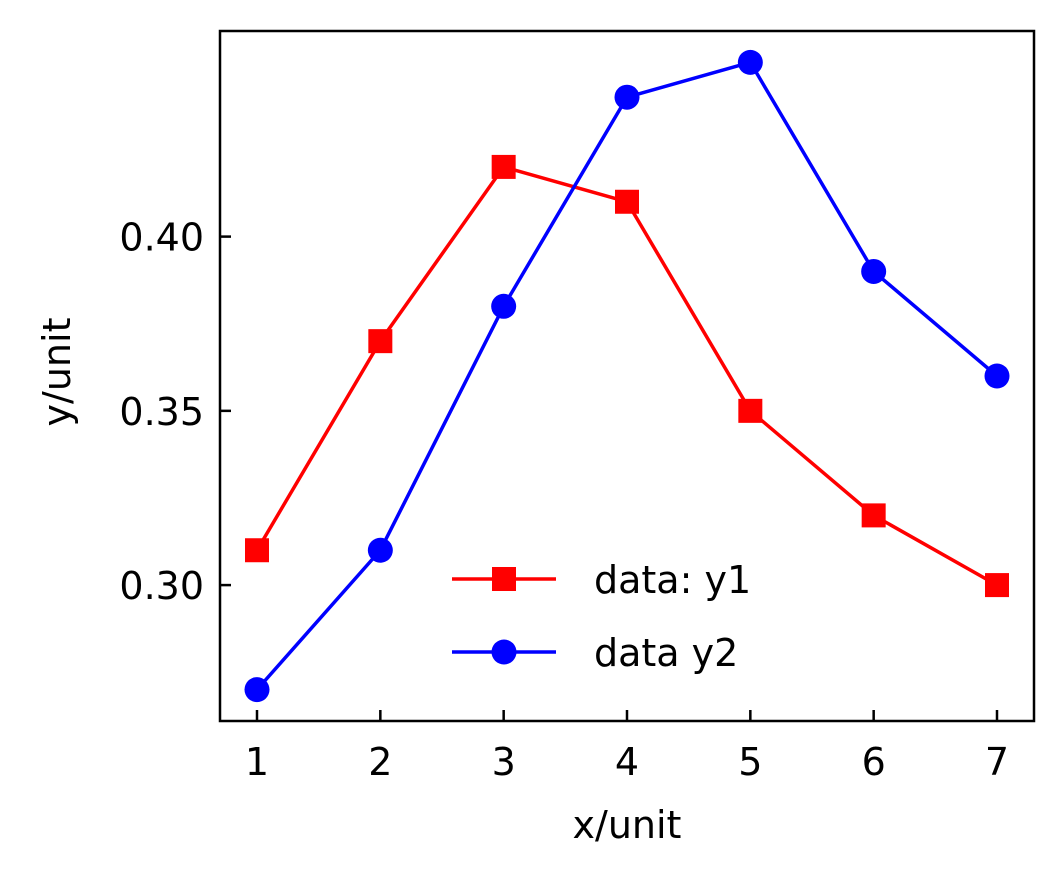  Describe the element at coordinates (874, 762) in the screenshot. I see `x-tick-label: 6` at that location.